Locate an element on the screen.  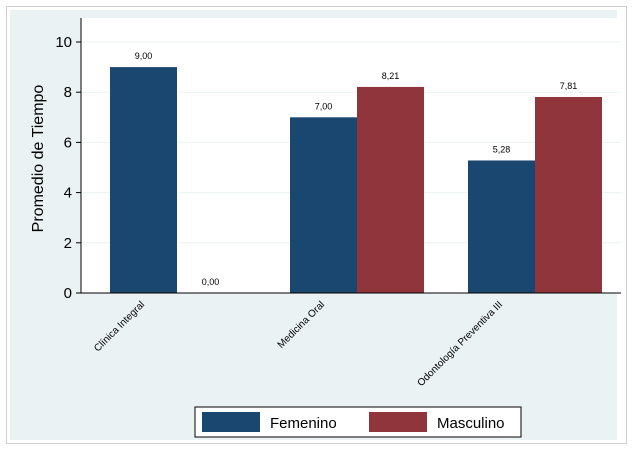
data-label: 8,21 is located at coordinates (391, 76).